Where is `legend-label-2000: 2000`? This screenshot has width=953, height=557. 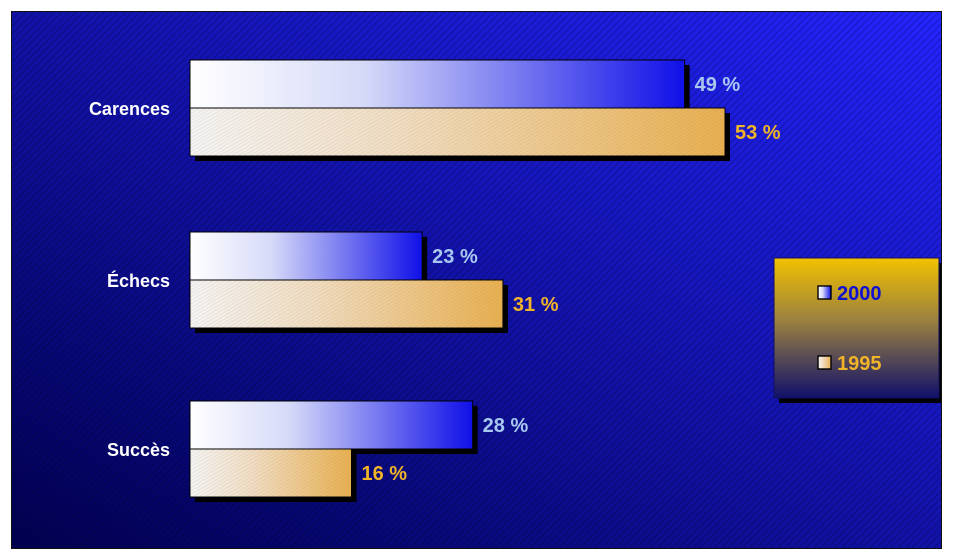 legend-label-2000: 2000 is located at coordinates (859, 294).